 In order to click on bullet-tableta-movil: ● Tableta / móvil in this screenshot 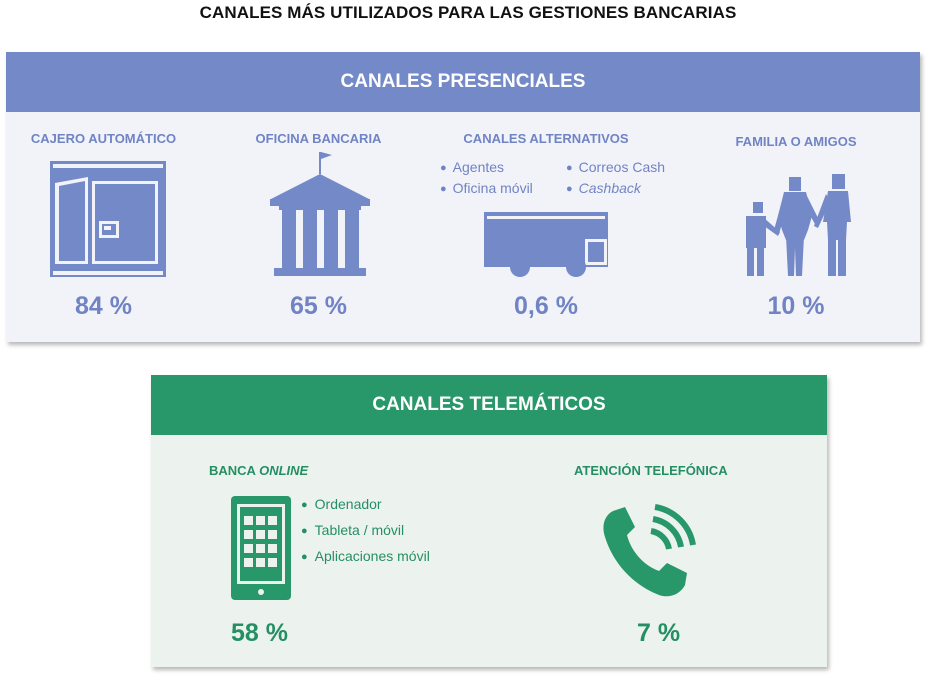, I will do `click(353, 530)`.